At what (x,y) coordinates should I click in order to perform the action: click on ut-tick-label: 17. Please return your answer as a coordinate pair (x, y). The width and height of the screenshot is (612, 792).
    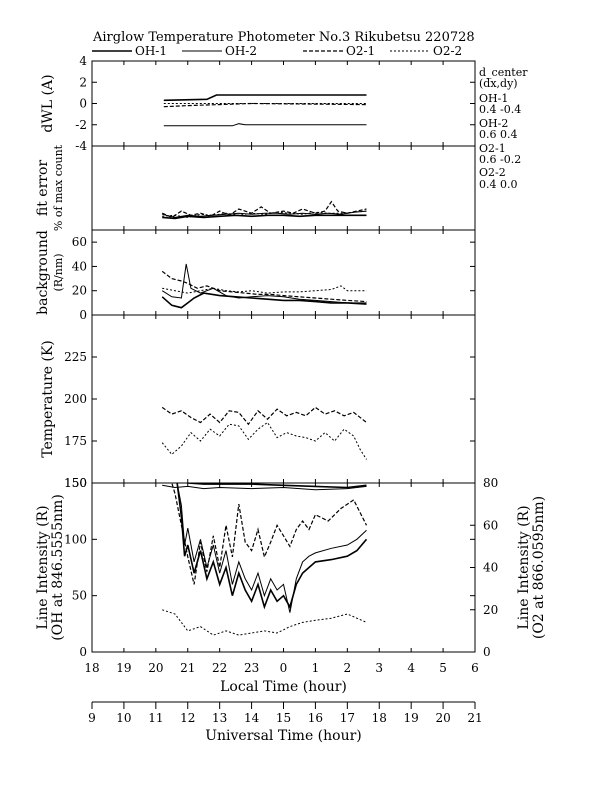
    Looking at the image, I should click on (347, 718).